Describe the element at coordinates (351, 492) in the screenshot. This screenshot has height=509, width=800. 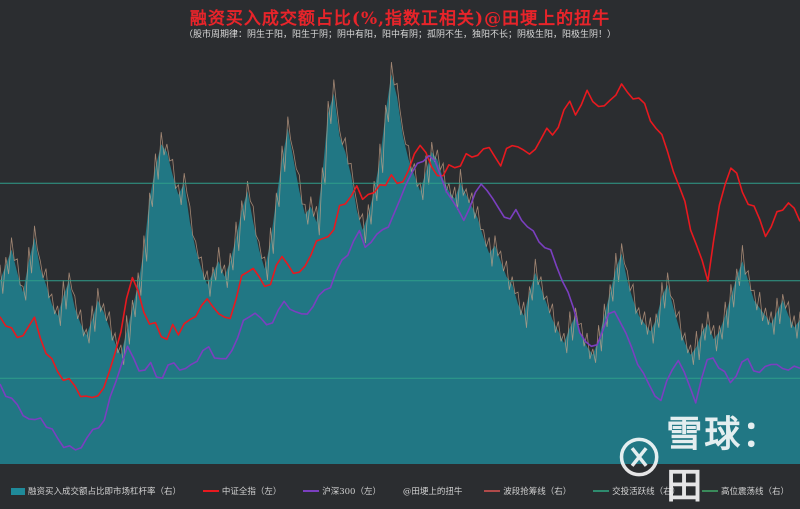
I see `legend-label: 沪深300（左）` at that location.